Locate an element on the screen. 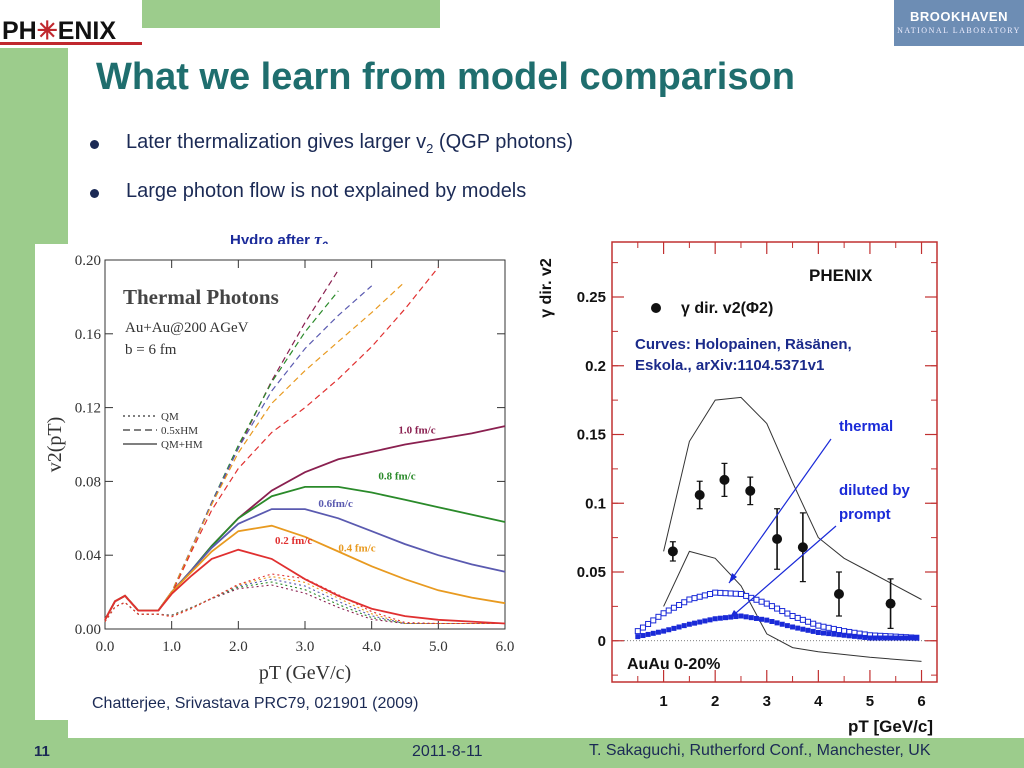 This screenshot has width=1024, height=768. x-tick-label: 6 is located at coordinates (921, 701).